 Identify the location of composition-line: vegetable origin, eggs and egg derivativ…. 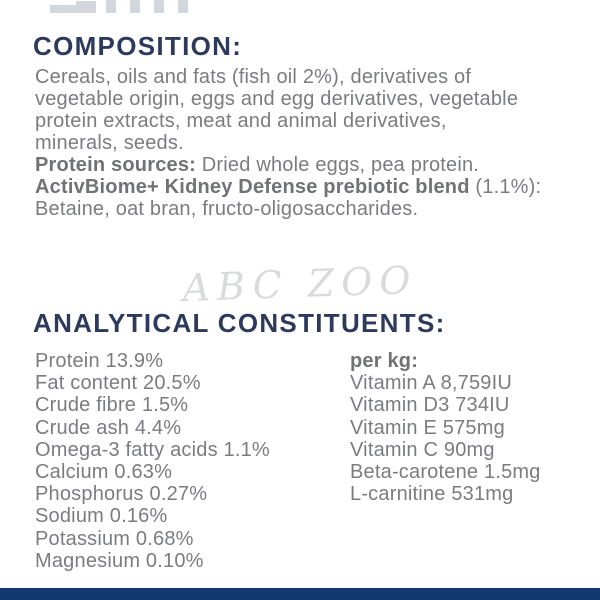
(277, 99).